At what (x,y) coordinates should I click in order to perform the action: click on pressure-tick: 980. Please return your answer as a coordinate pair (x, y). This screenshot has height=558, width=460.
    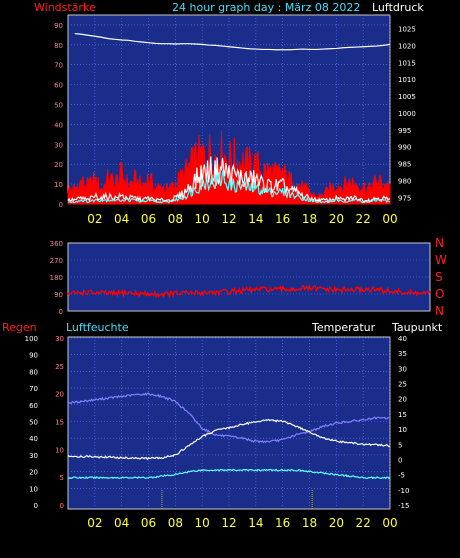
    Looking at the image, I should click on (404, 181).